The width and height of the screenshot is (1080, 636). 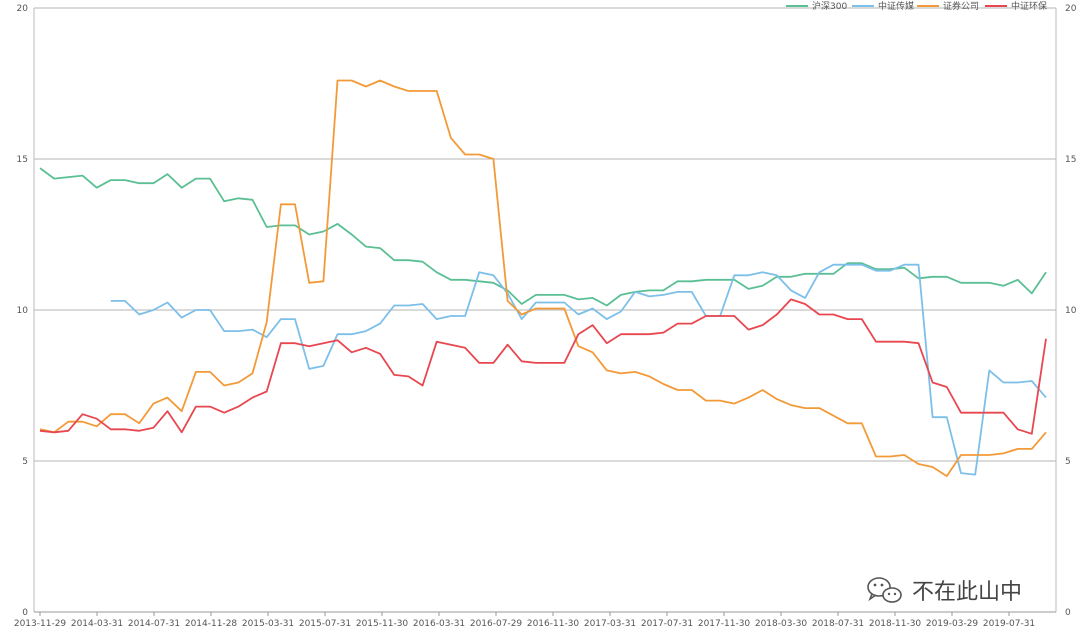 What do you see at coordinates (884, 590) in the screenshot?
I see `wechat-logo-icon` at bounding box center [884, 590].